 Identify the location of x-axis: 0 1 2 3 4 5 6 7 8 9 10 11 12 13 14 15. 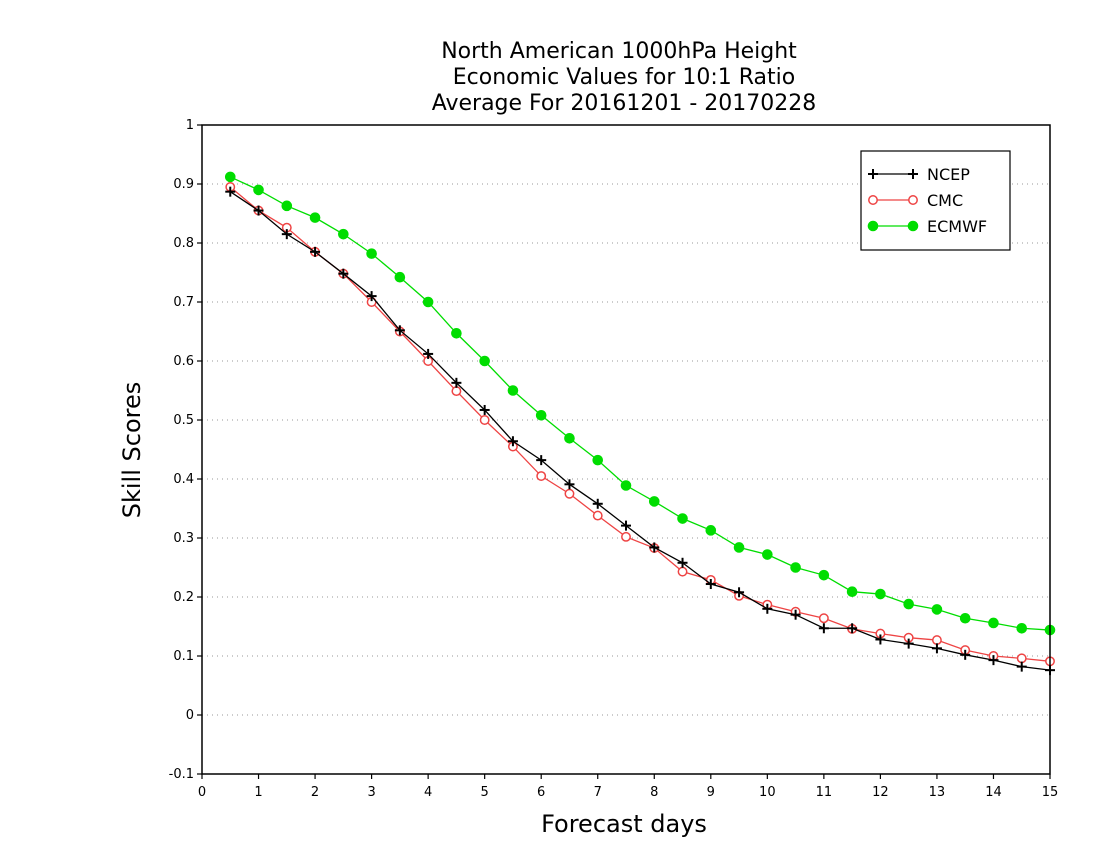
(628, 787).